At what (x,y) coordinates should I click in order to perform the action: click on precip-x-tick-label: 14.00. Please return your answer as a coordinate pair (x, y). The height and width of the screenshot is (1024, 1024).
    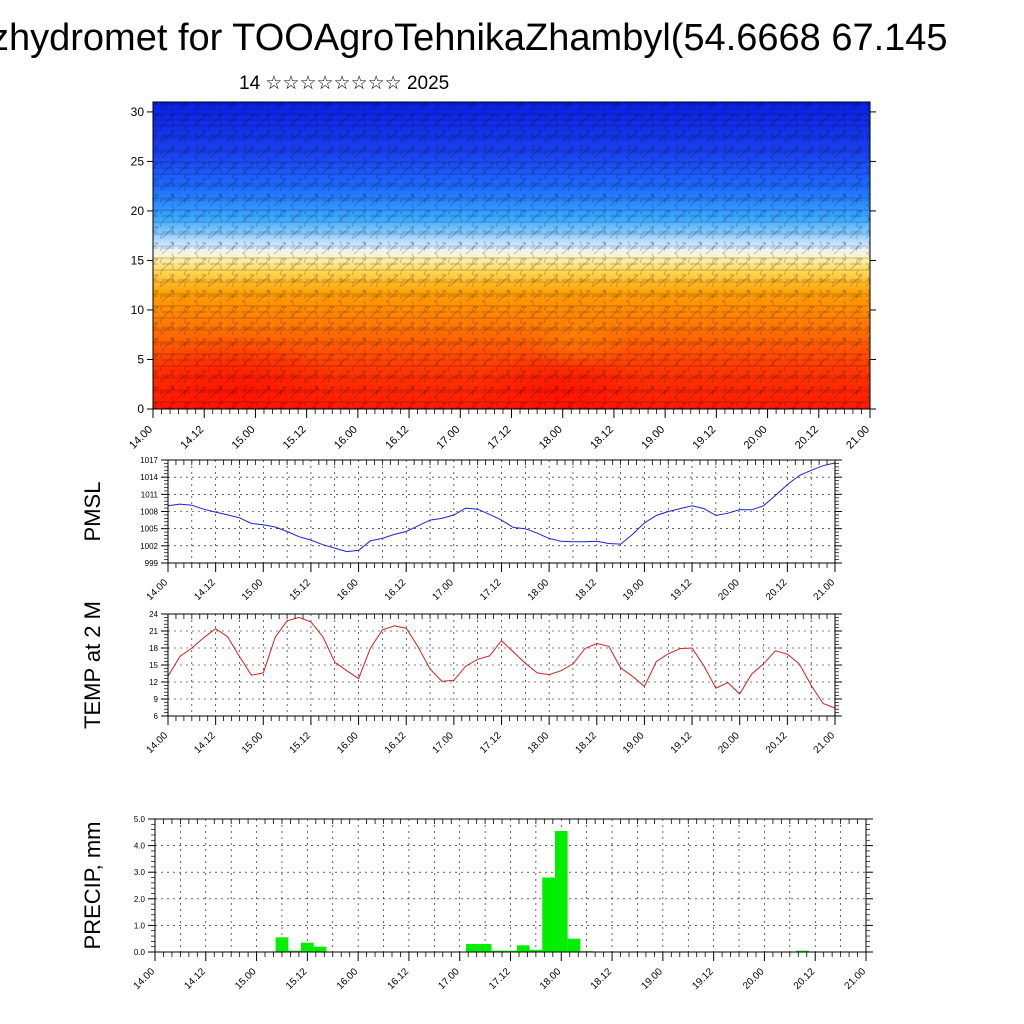
    Looking at the image, I should click on (145, 979).